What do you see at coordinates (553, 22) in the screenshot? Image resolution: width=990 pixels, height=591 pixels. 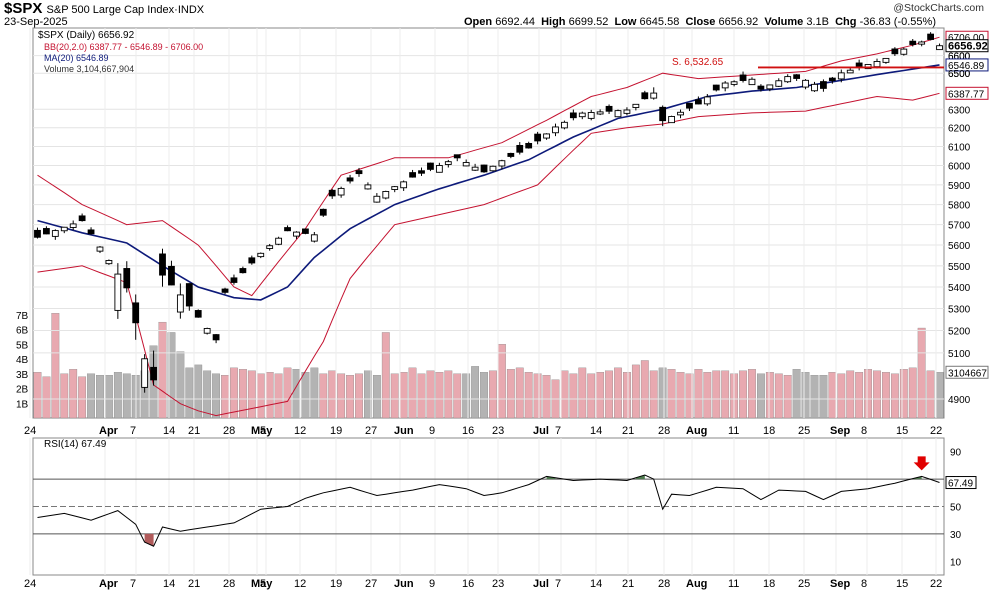 I see `high-label: High` at bounding box center [553, 22].